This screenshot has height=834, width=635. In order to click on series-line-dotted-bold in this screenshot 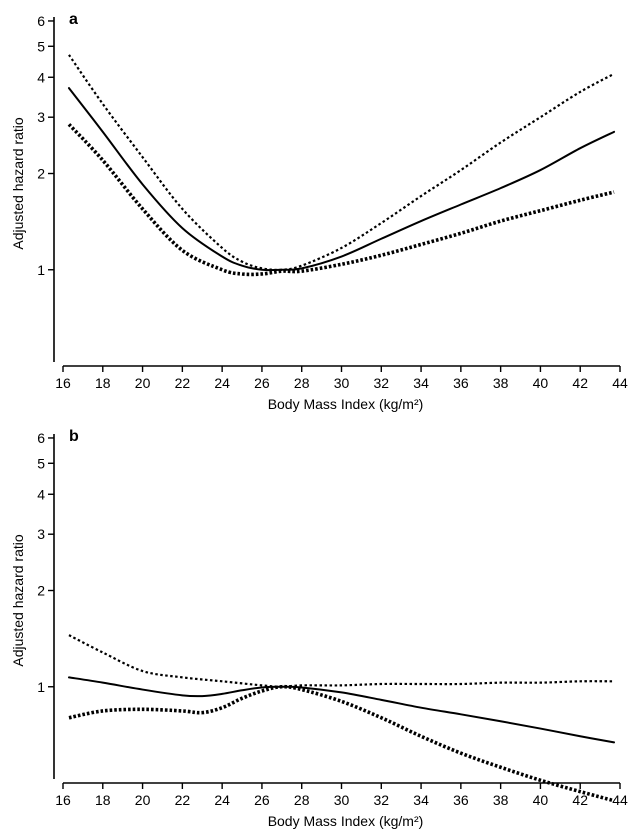, I will do `click(341, 743)`.